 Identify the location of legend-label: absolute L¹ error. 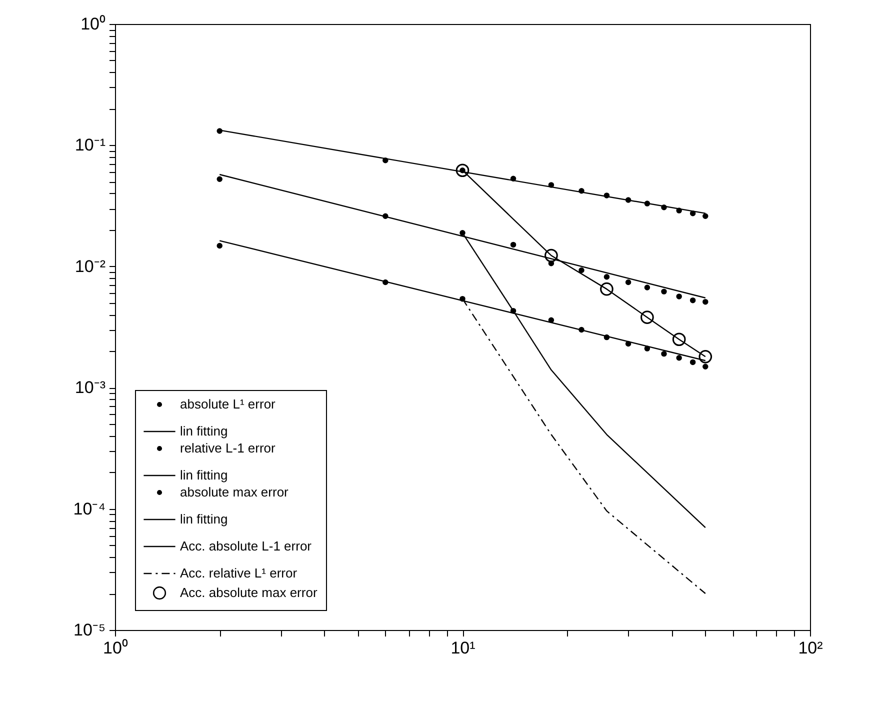
(228, 404).